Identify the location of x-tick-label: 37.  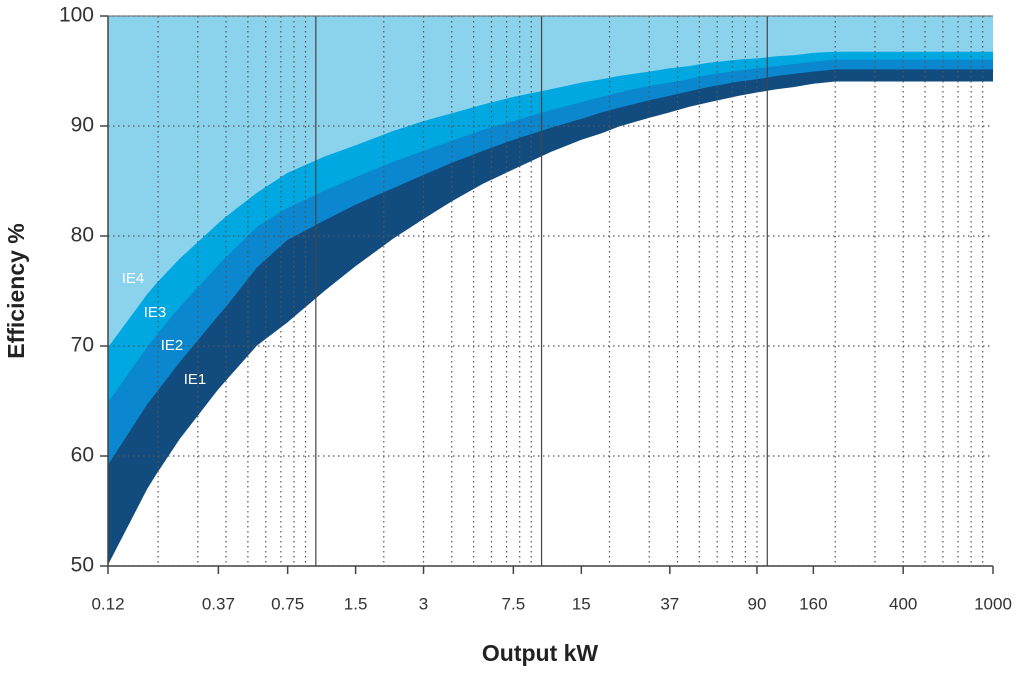
(669, 603).